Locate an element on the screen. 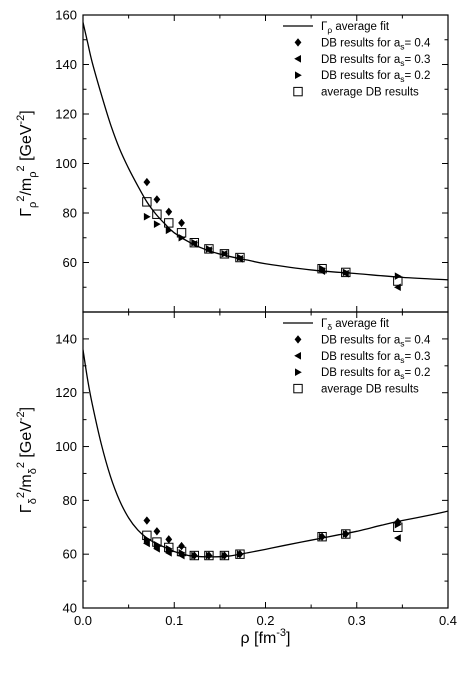  y-axis-title: Γδ2/mδ2 [GeV-2] is located at coordinates (27, 460).